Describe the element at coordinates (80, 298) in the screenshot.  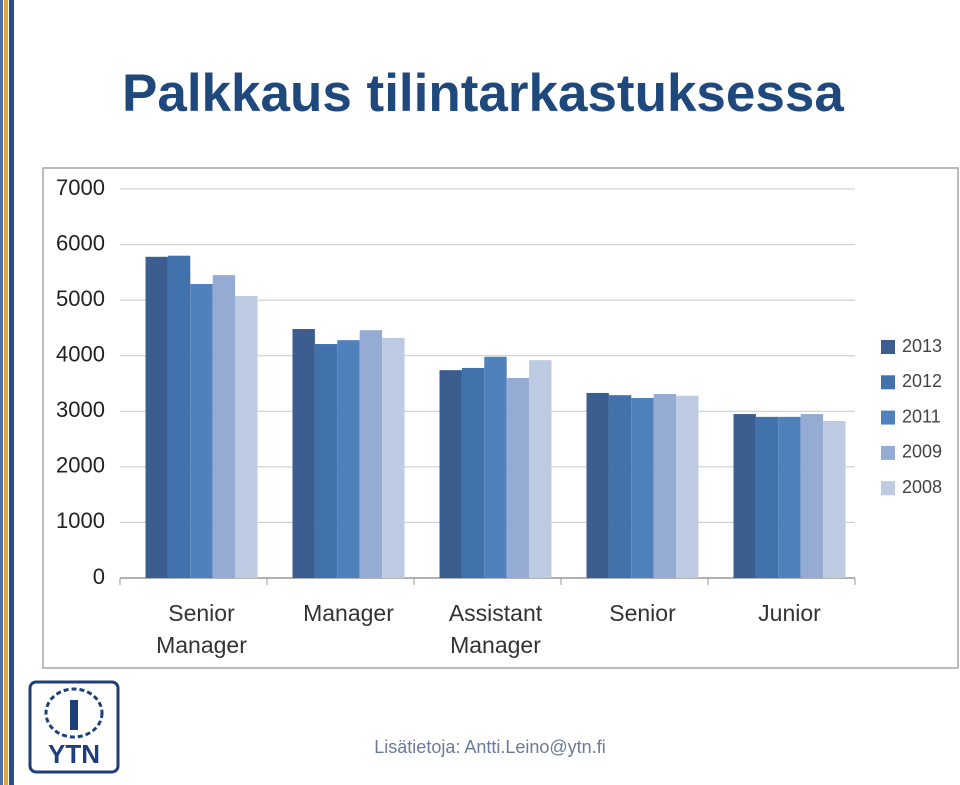
I see `y-tick-label: 5000` at that location.